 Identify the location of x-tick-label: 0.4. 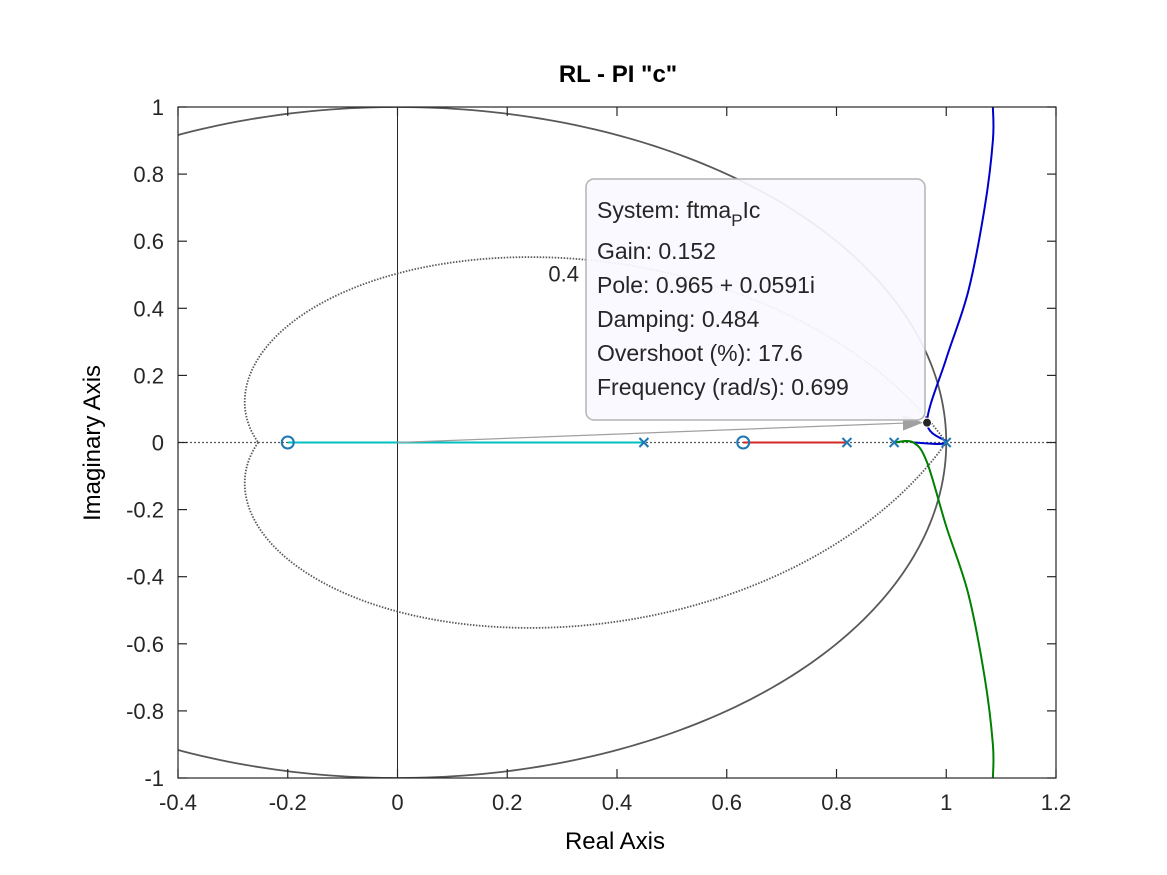
(617, 802).